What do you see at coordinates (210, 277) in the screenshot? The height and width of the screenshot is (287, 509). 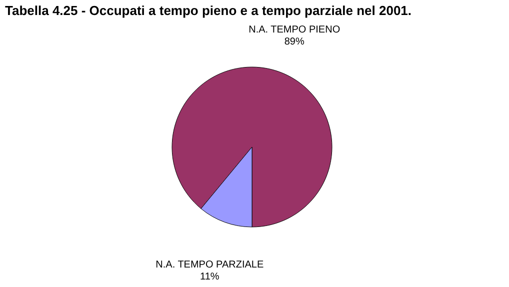 I see `data-label: 11%` at bounding box center [210, 277].